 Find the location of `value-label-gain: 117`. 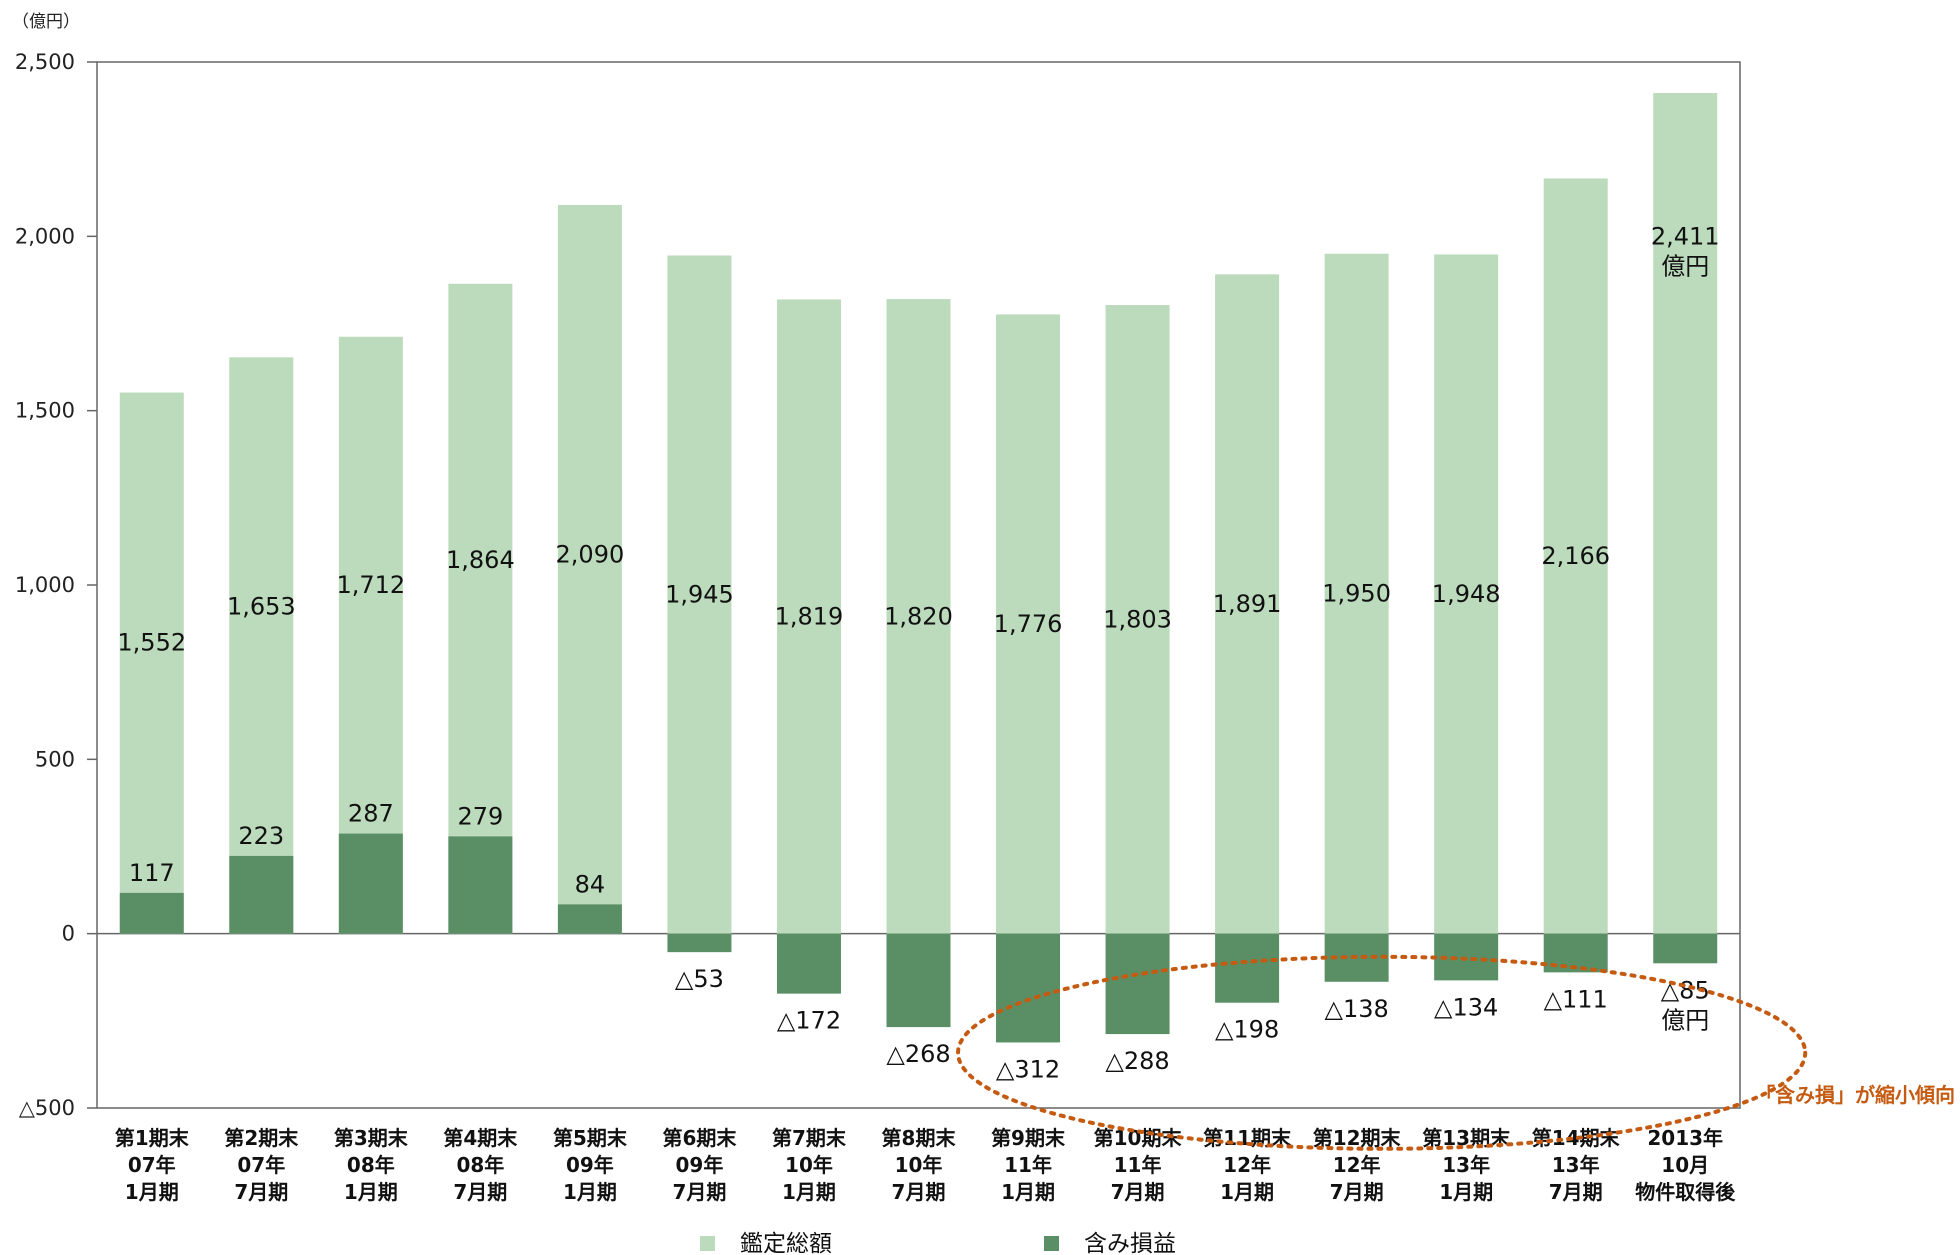

value-label-gain: 117 is located at coordinates (152, 873).